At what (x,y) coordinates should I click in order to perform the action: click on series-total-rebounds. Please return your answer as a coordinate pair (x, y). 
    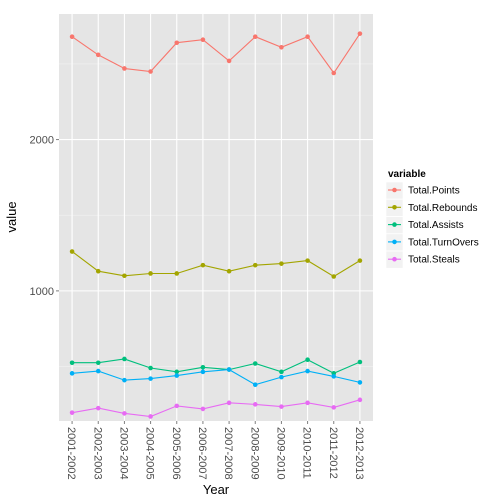
    Looking at the image, I should click on (216, 264).